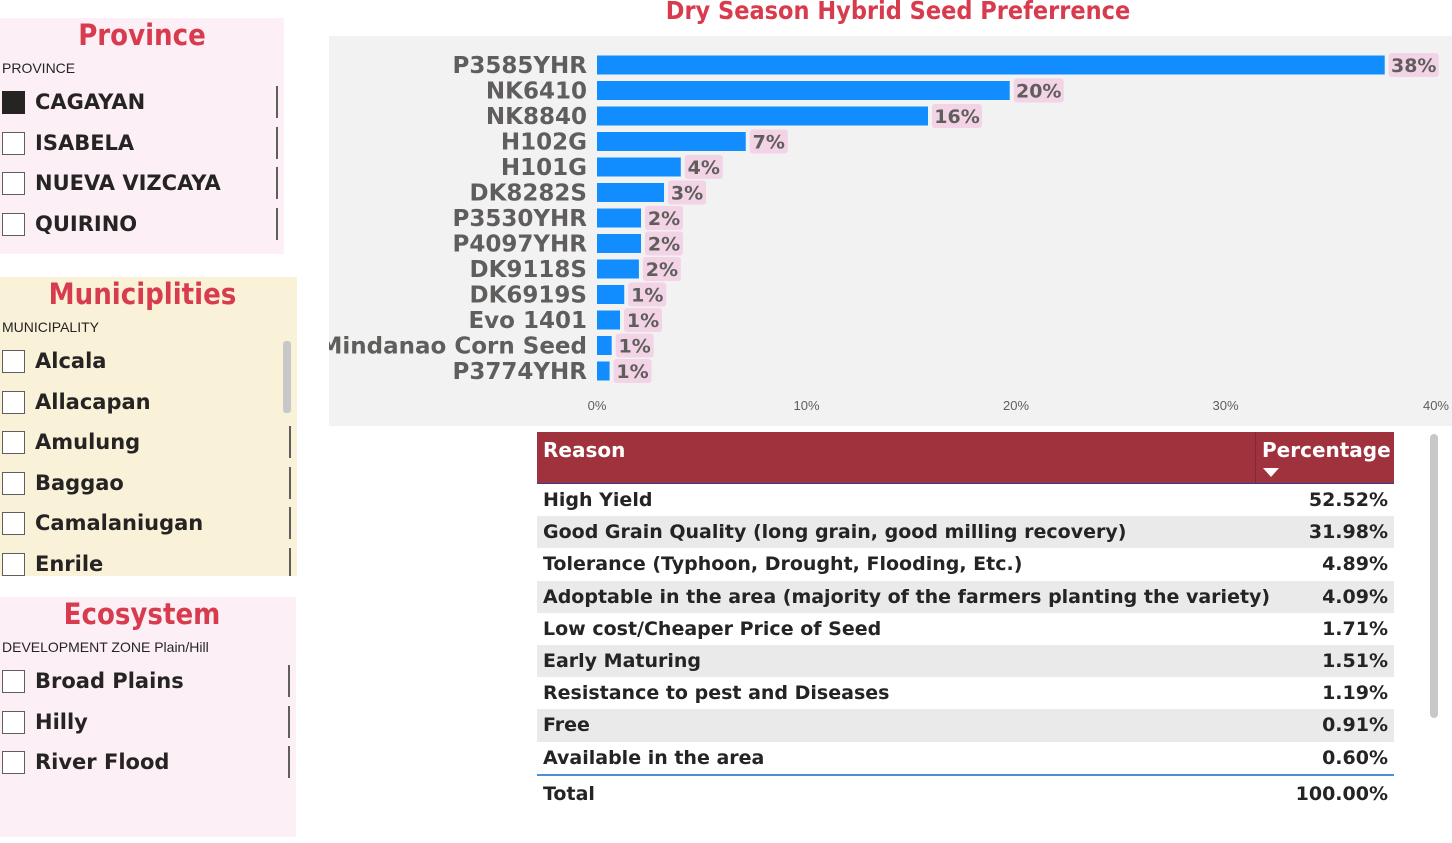  Describe the element at coordinates (965, 661) in the screenshot. I see `table-row: Early Maturing 1.51%` at that location.